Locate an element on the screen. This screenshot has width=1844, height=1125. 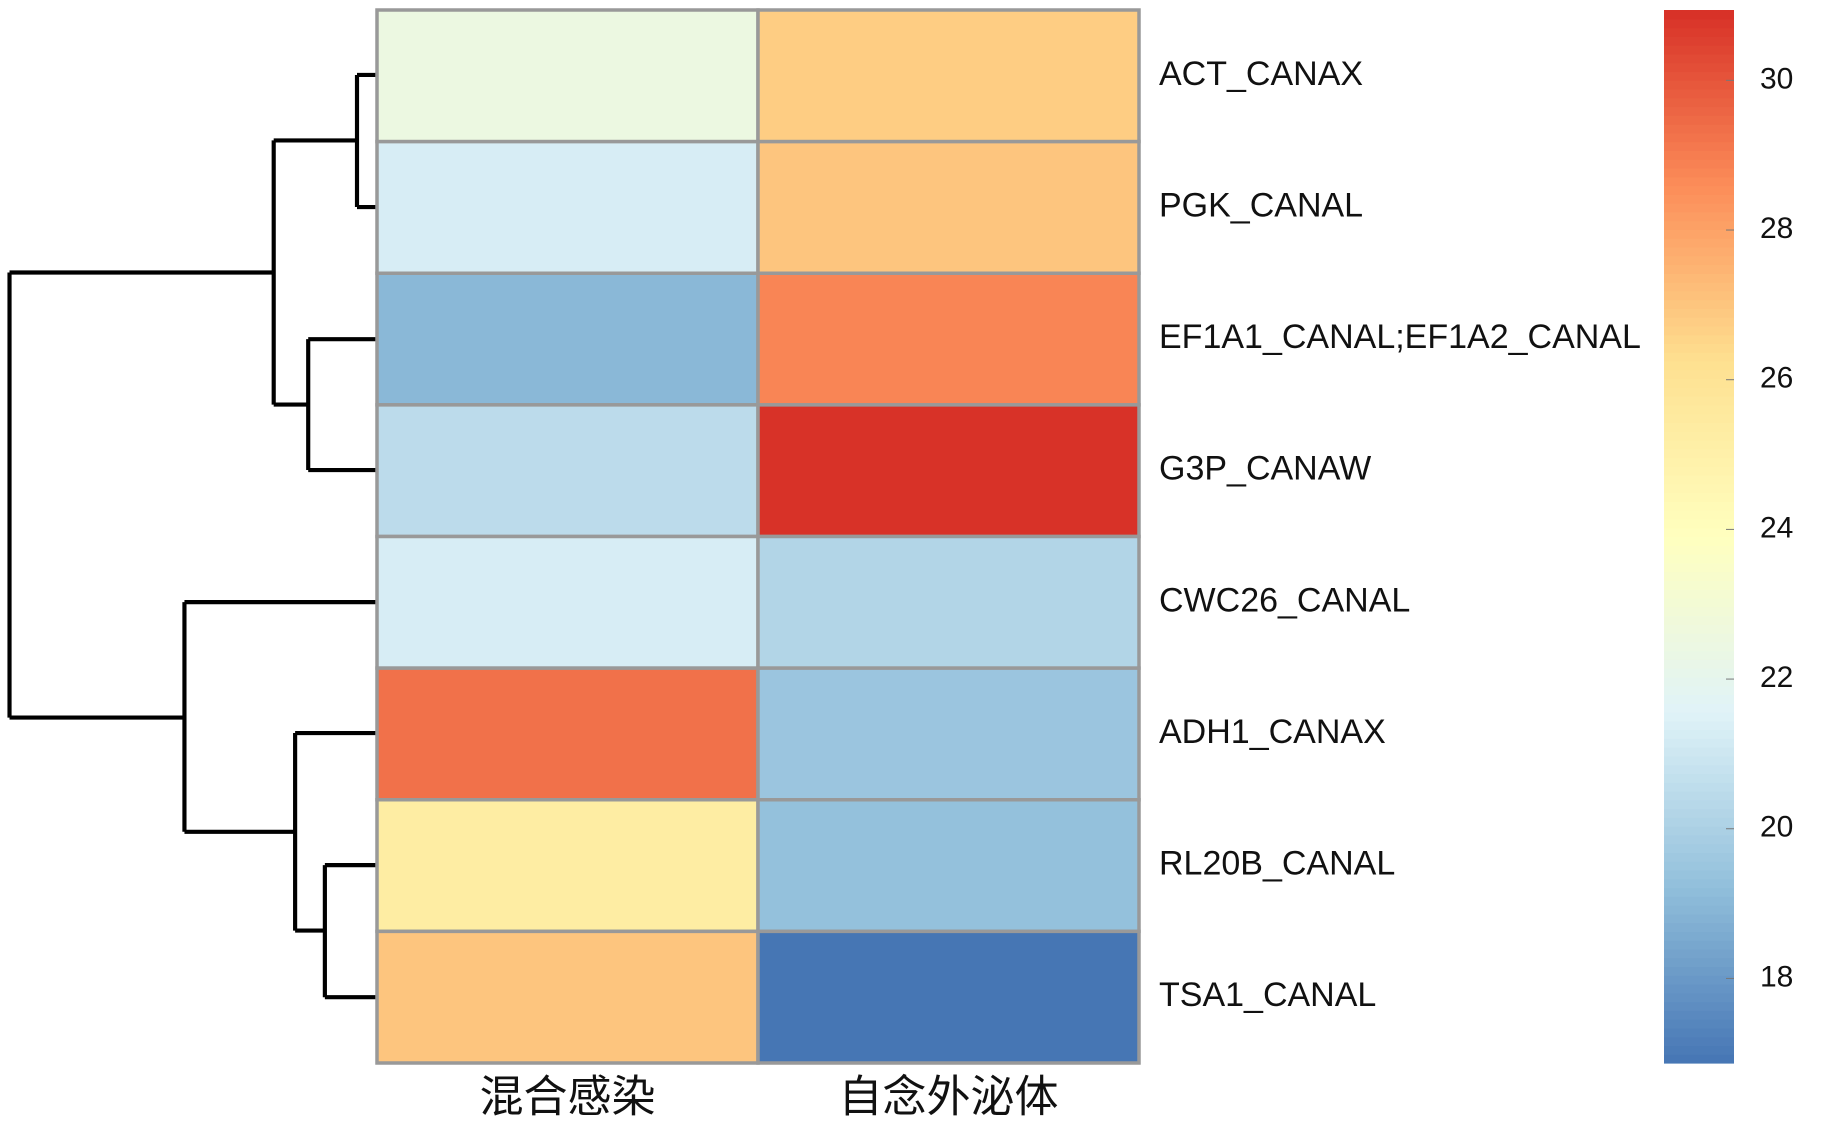
row-label: ACT_CANAX is located at coordinates (1261, 74).